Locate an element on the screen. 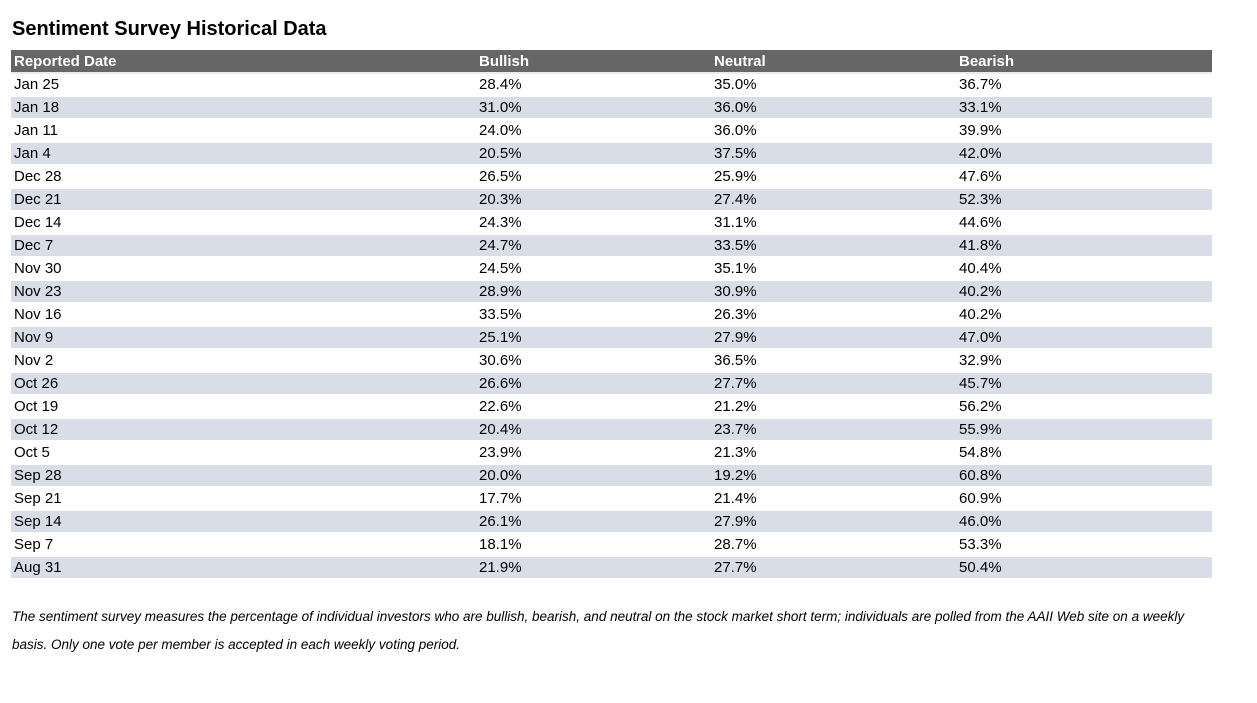 This screenshot has height=703, width=1257. cell-reported-date: Sep 14 is located at coordinates (243, 522).